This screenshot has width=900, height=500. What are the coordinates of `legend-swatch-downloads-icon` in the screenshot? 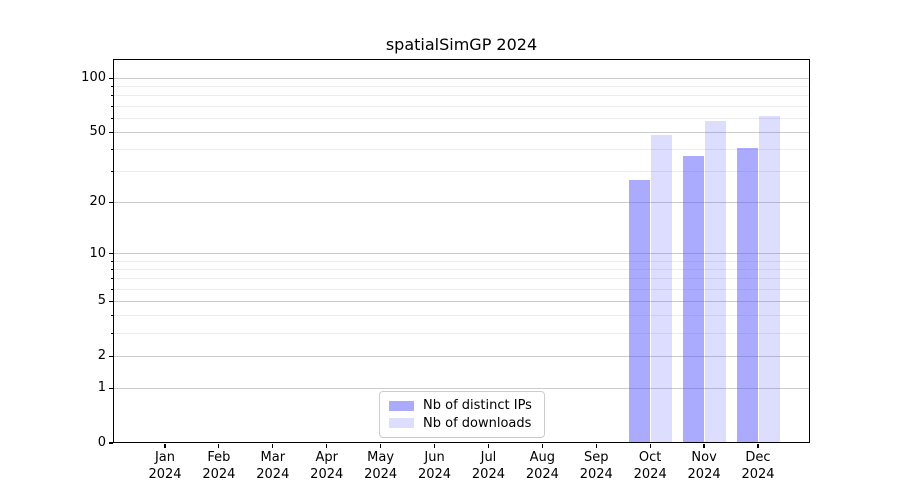 It's located at (401, 423).